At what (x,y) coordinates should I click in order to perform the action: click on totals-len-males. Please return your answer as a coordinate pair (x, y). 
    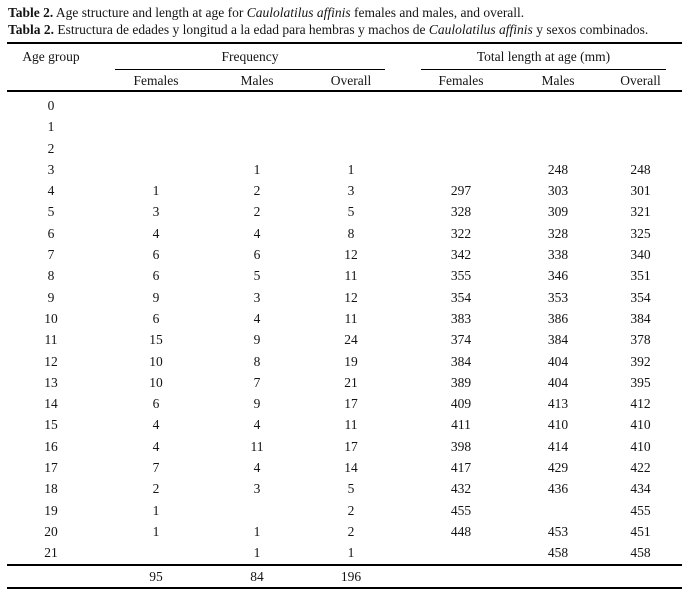
    Looking at the image, I should click on (558, 576).